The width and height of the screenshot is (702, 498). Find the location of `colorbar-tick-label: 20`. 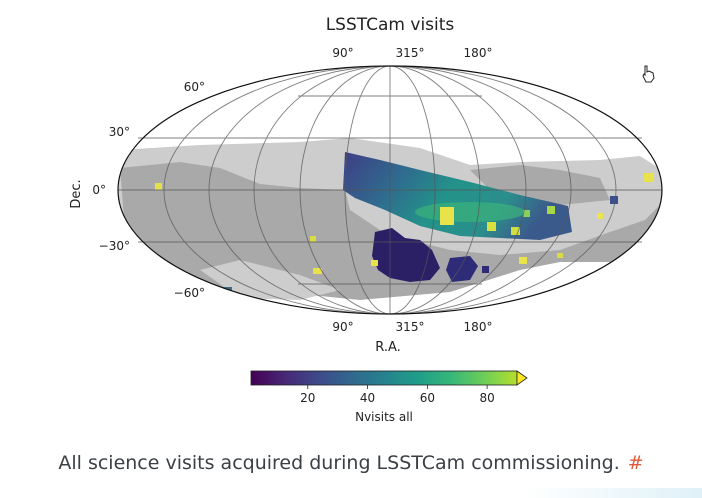

colorbar-tick-label: 20 is located at coordinates (307, 398).